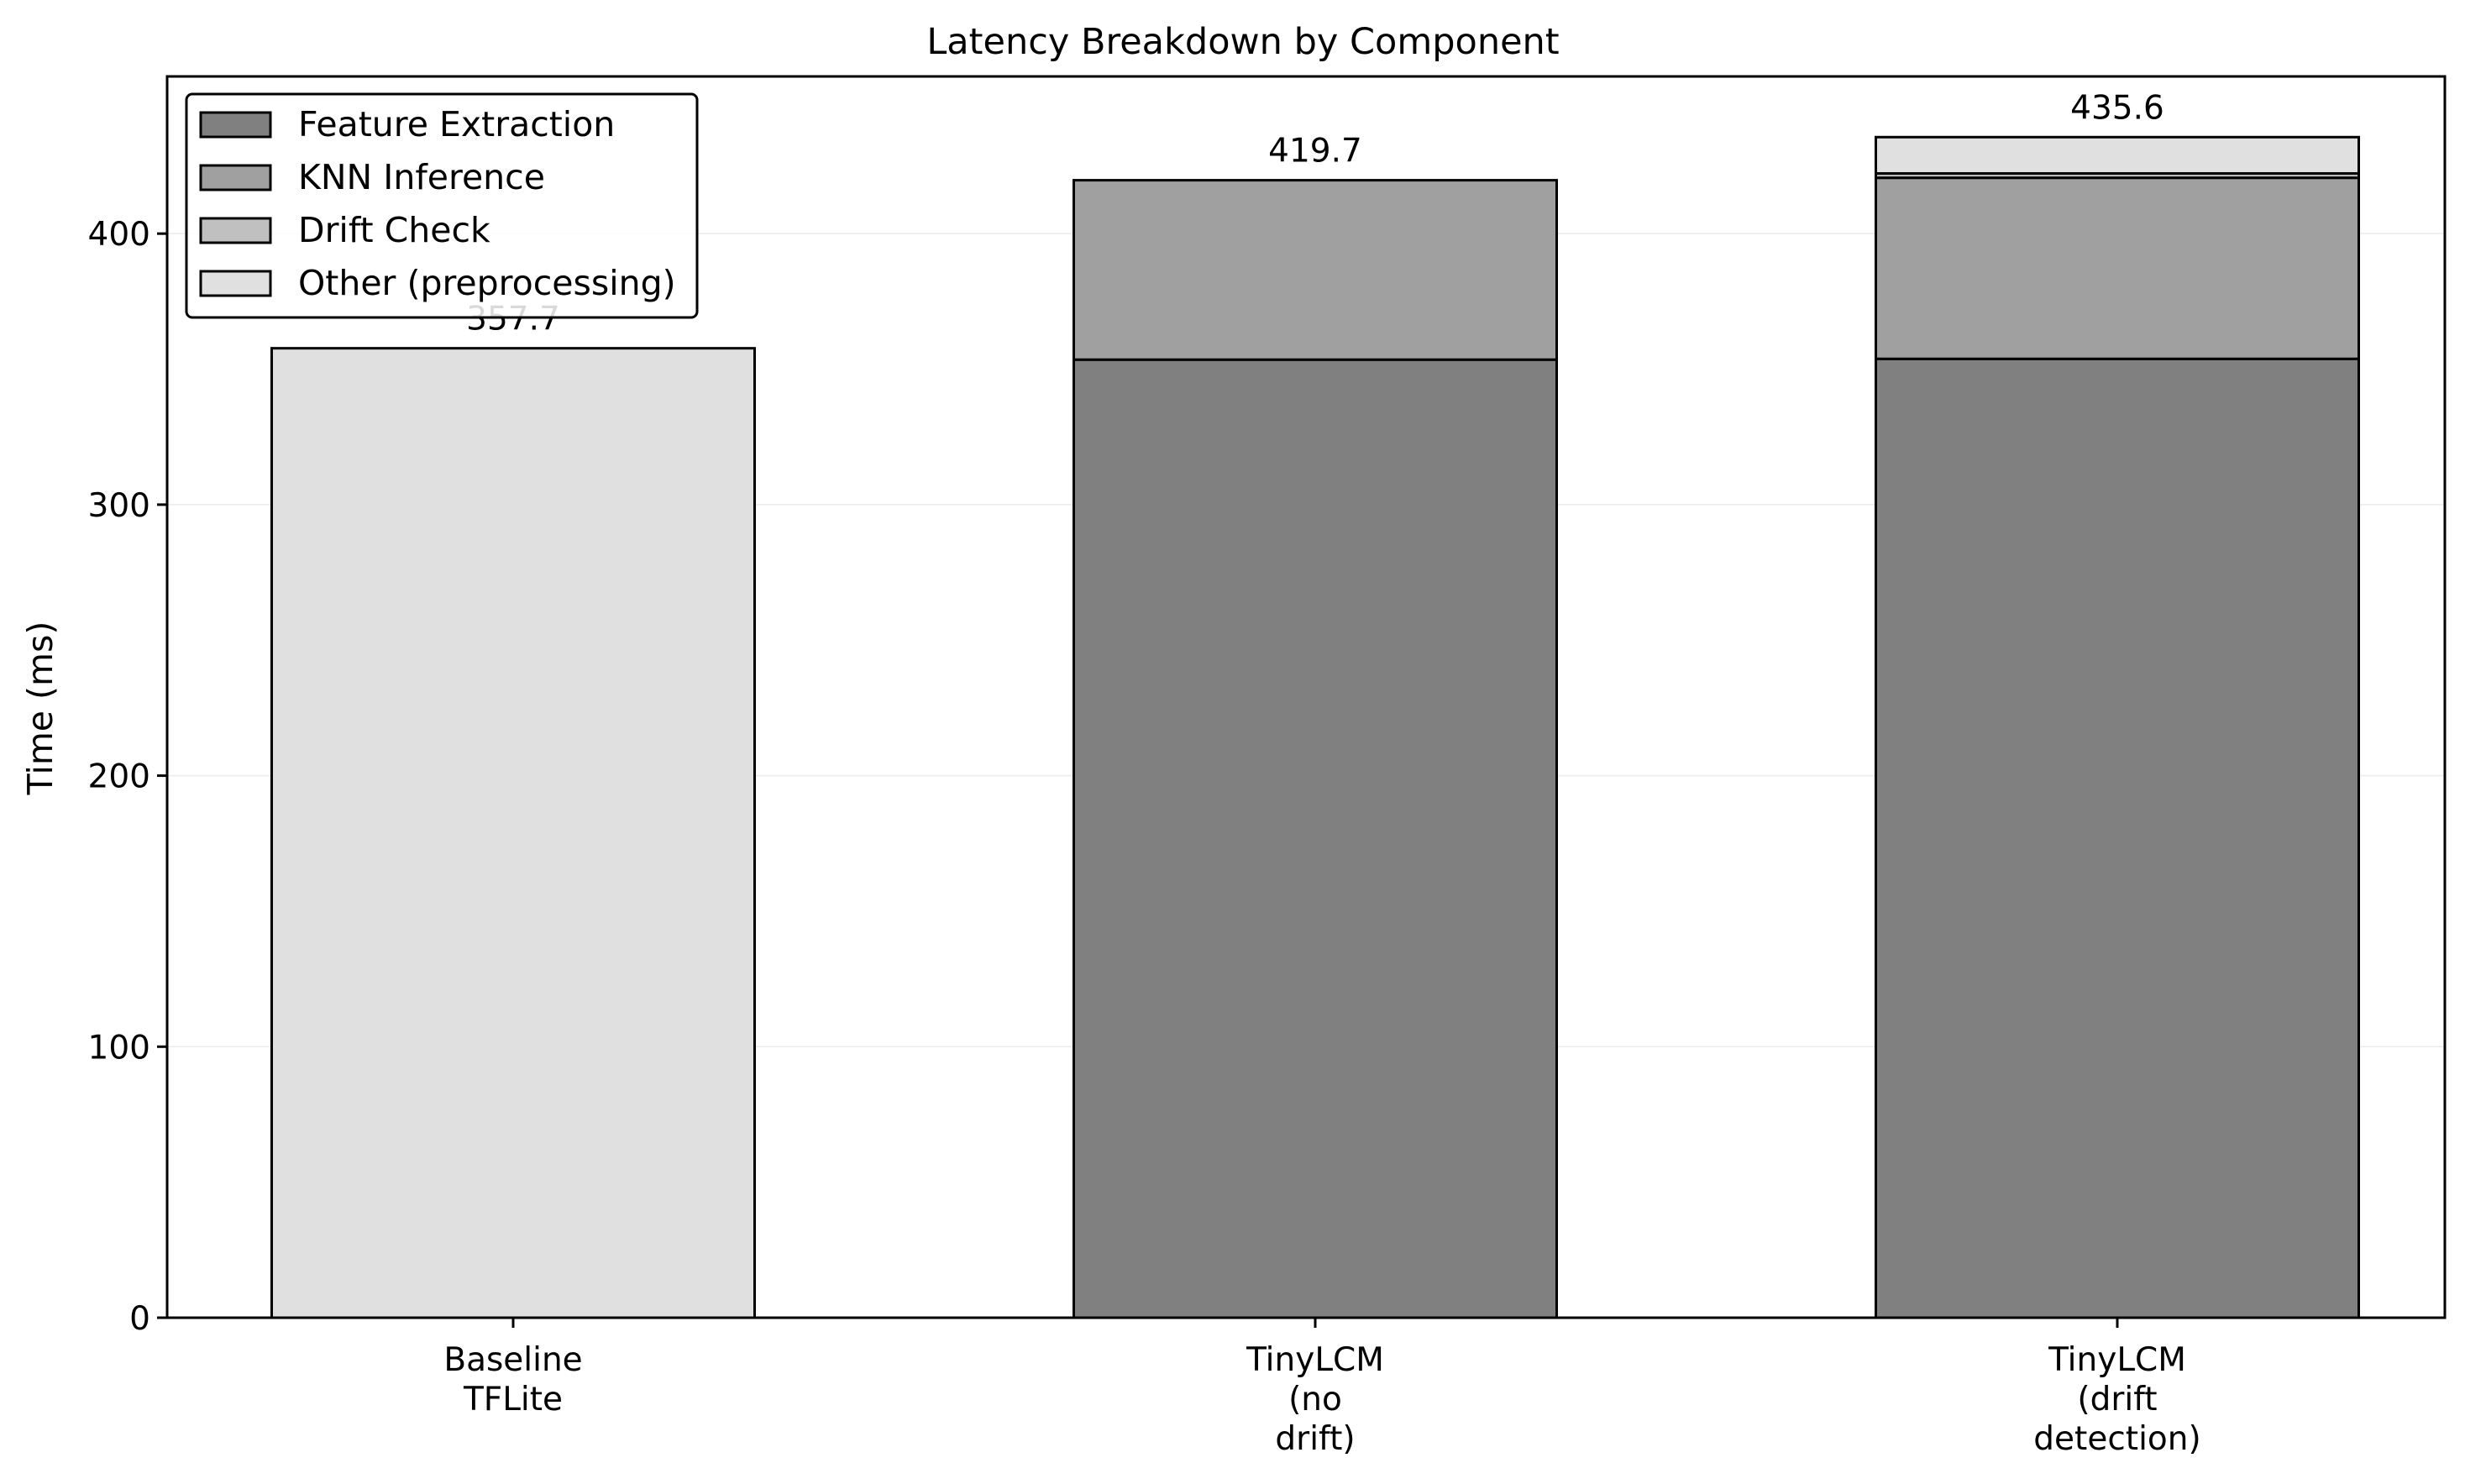 This screenshot has height=1484, width=2486. I want to click on y-tick-label: 400, so click(119, 235).